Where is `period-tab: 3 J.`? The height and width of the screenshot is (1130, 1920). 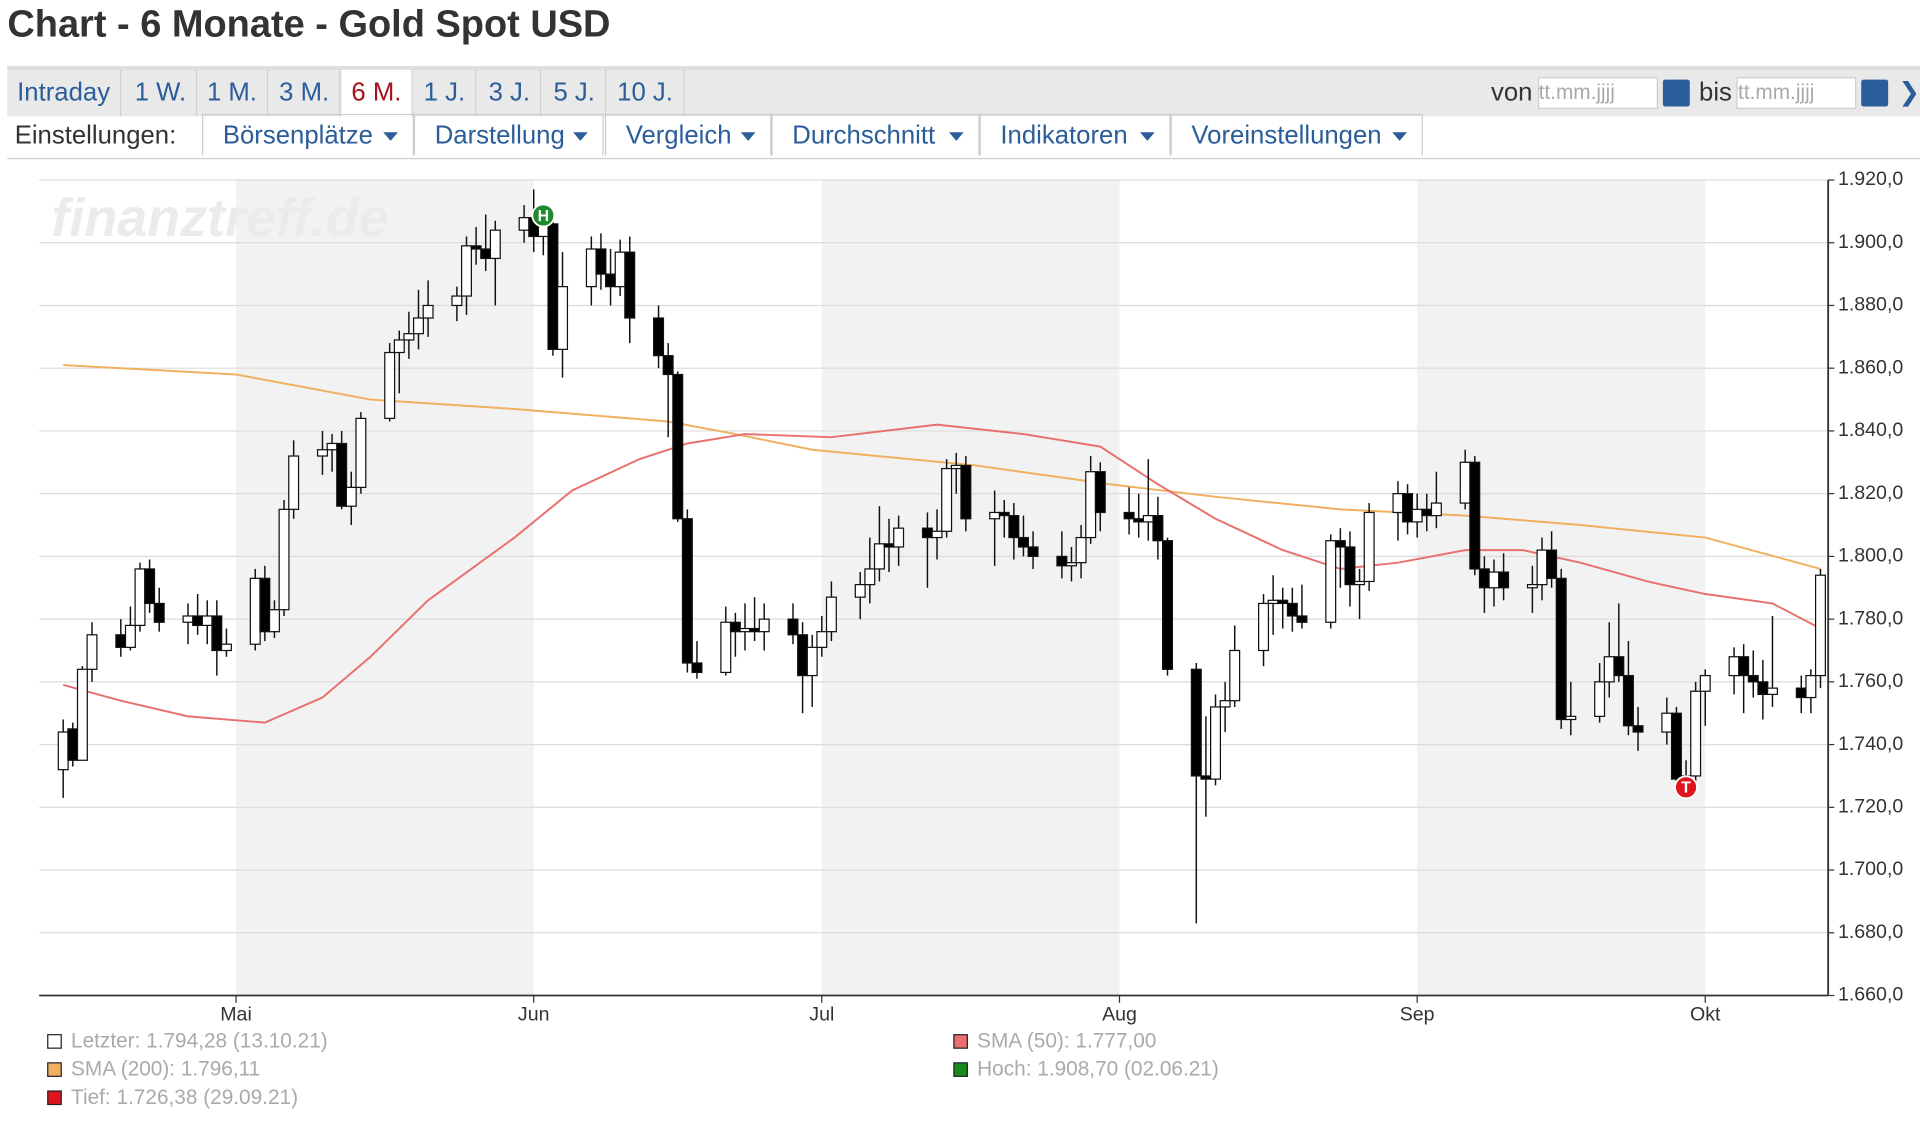 period-tab: 3 J. is located at coordinates (510, 93).